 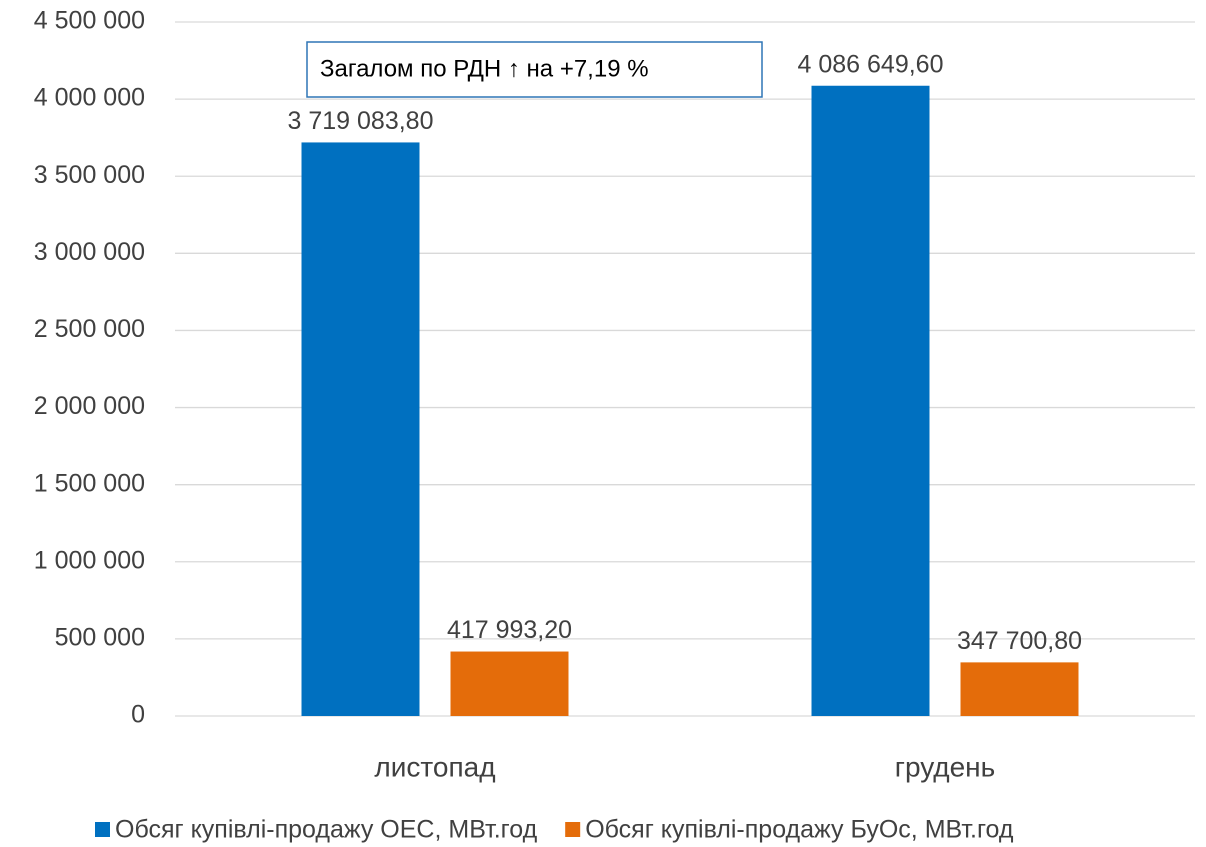 I want to click on x-tick-label: листопад, so click(x=434, y=766).